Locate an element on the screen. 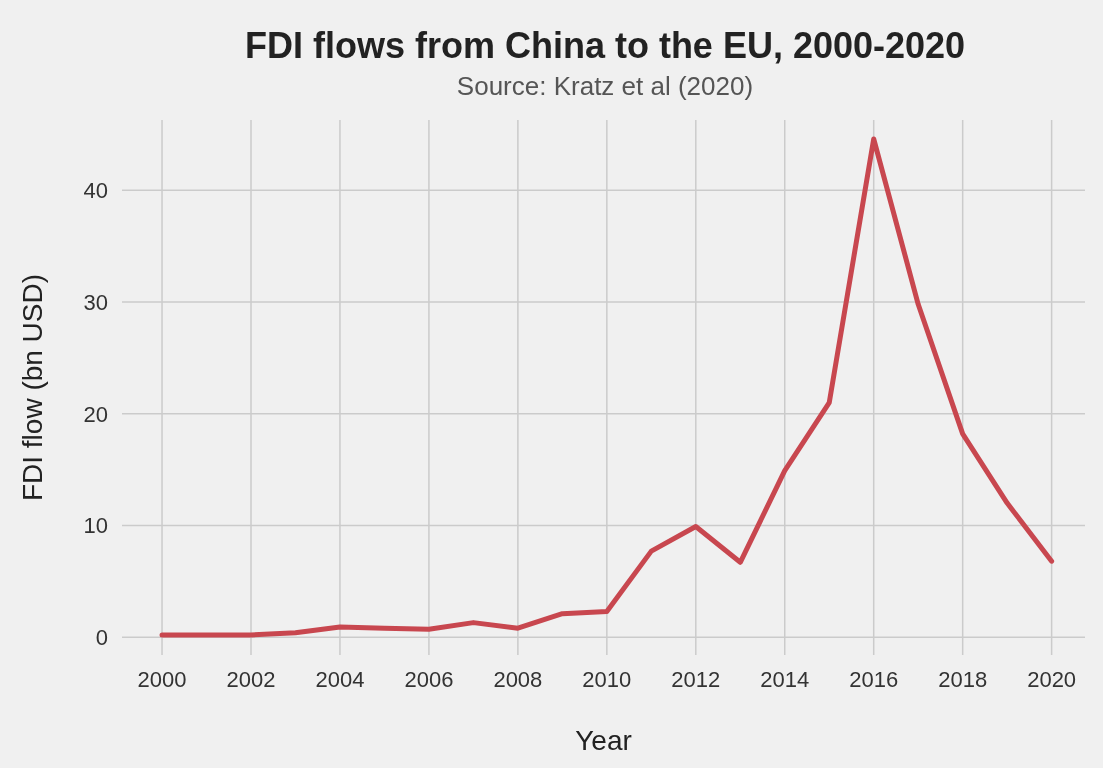 Image resolution: width=1103 pixels, height=768 pixels. x-axis-title: Year is located at coordinates (603, 740).